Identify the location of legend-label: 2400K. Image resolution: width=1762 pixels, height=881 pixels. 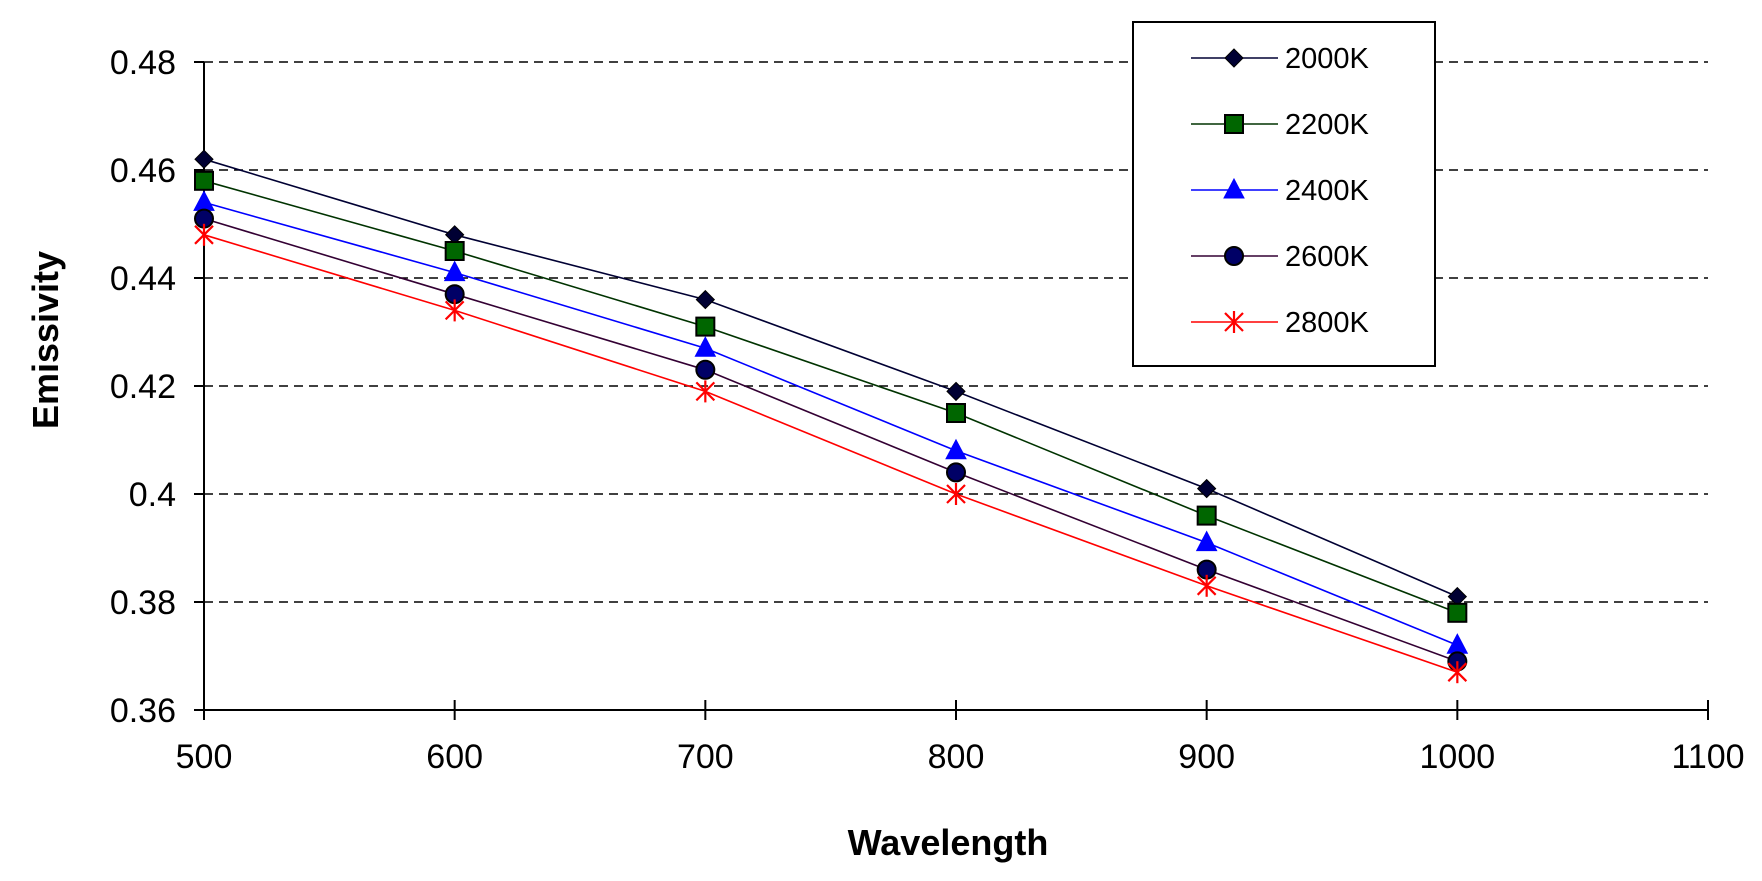
(1327, 191).